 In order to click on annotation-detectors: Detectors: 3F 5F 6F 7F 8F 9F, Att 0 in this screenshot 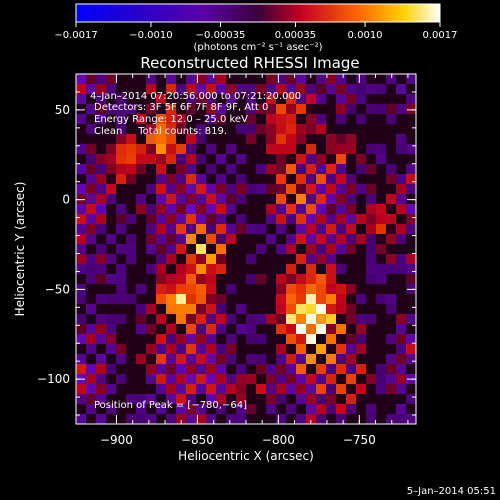, I will do `click(181, 107)`.